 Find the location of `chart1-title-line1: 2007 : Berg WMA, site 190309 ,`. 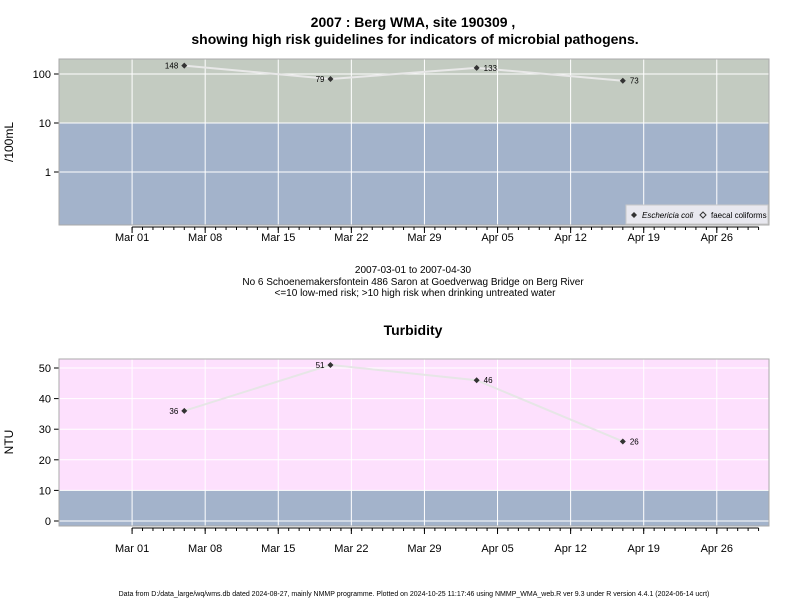

chart1-title-line1: 2007 : Berg WMA, site 190309 , is located at coordinates (413, 22).